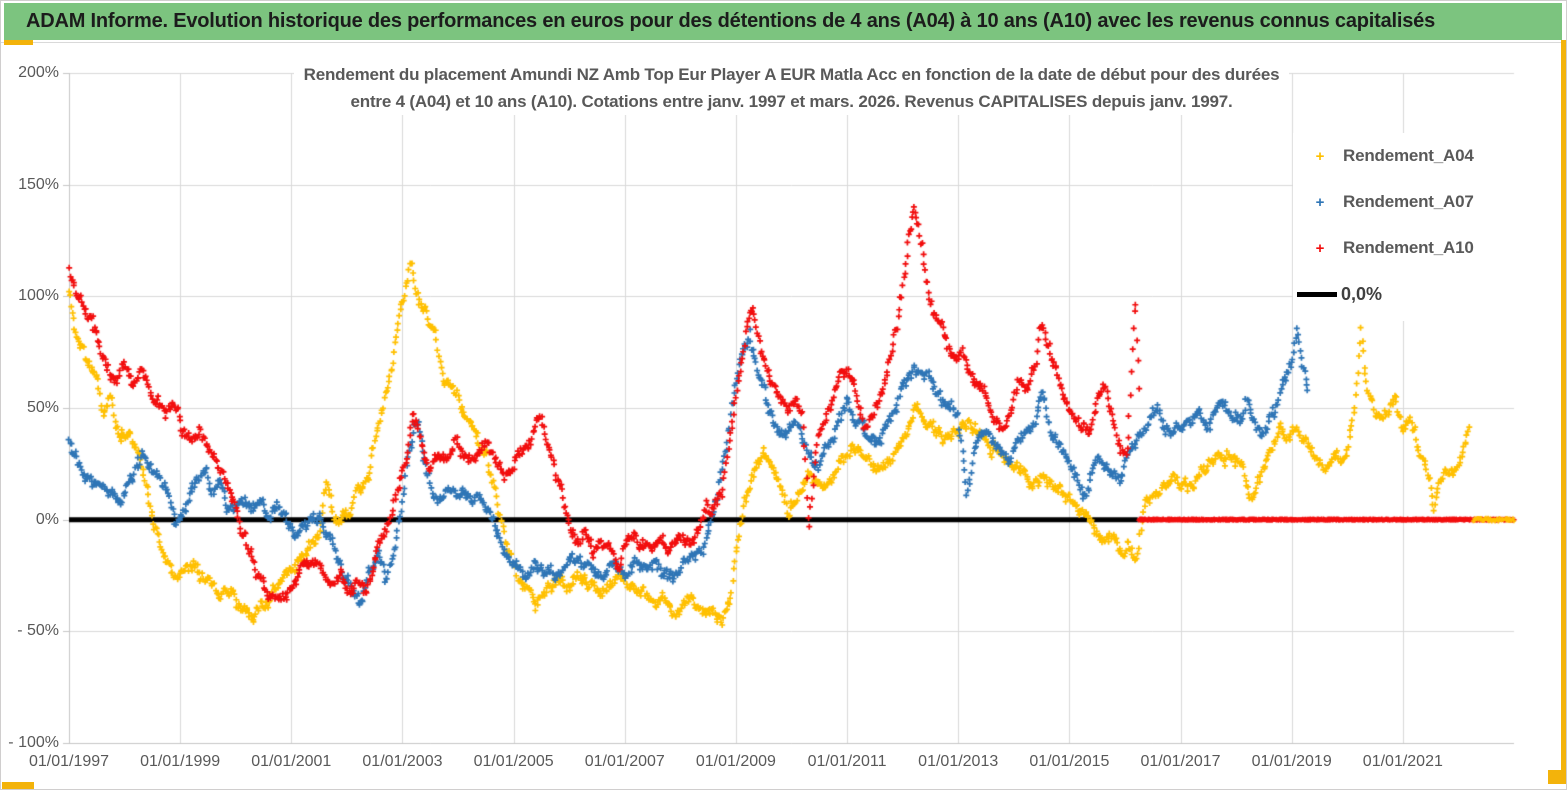  What do you see at coordinates (1402, 761) in the screenshot?
I see `x-axis-tick-label: 01/01/2021` at bounding box center [1402, 761].